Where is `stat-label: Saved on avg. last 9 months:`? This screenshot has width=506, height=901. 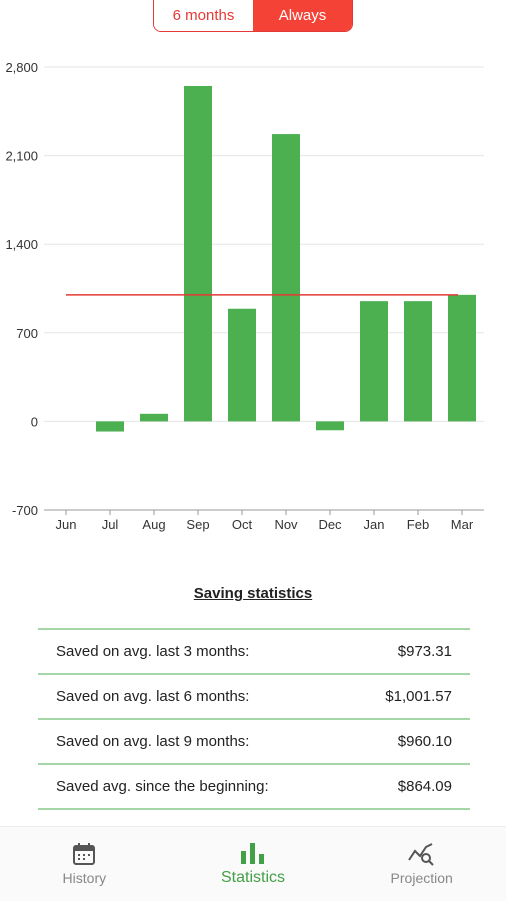 stat-label: Saved on avg. last 9 months: is located at coordinates (153, 741).